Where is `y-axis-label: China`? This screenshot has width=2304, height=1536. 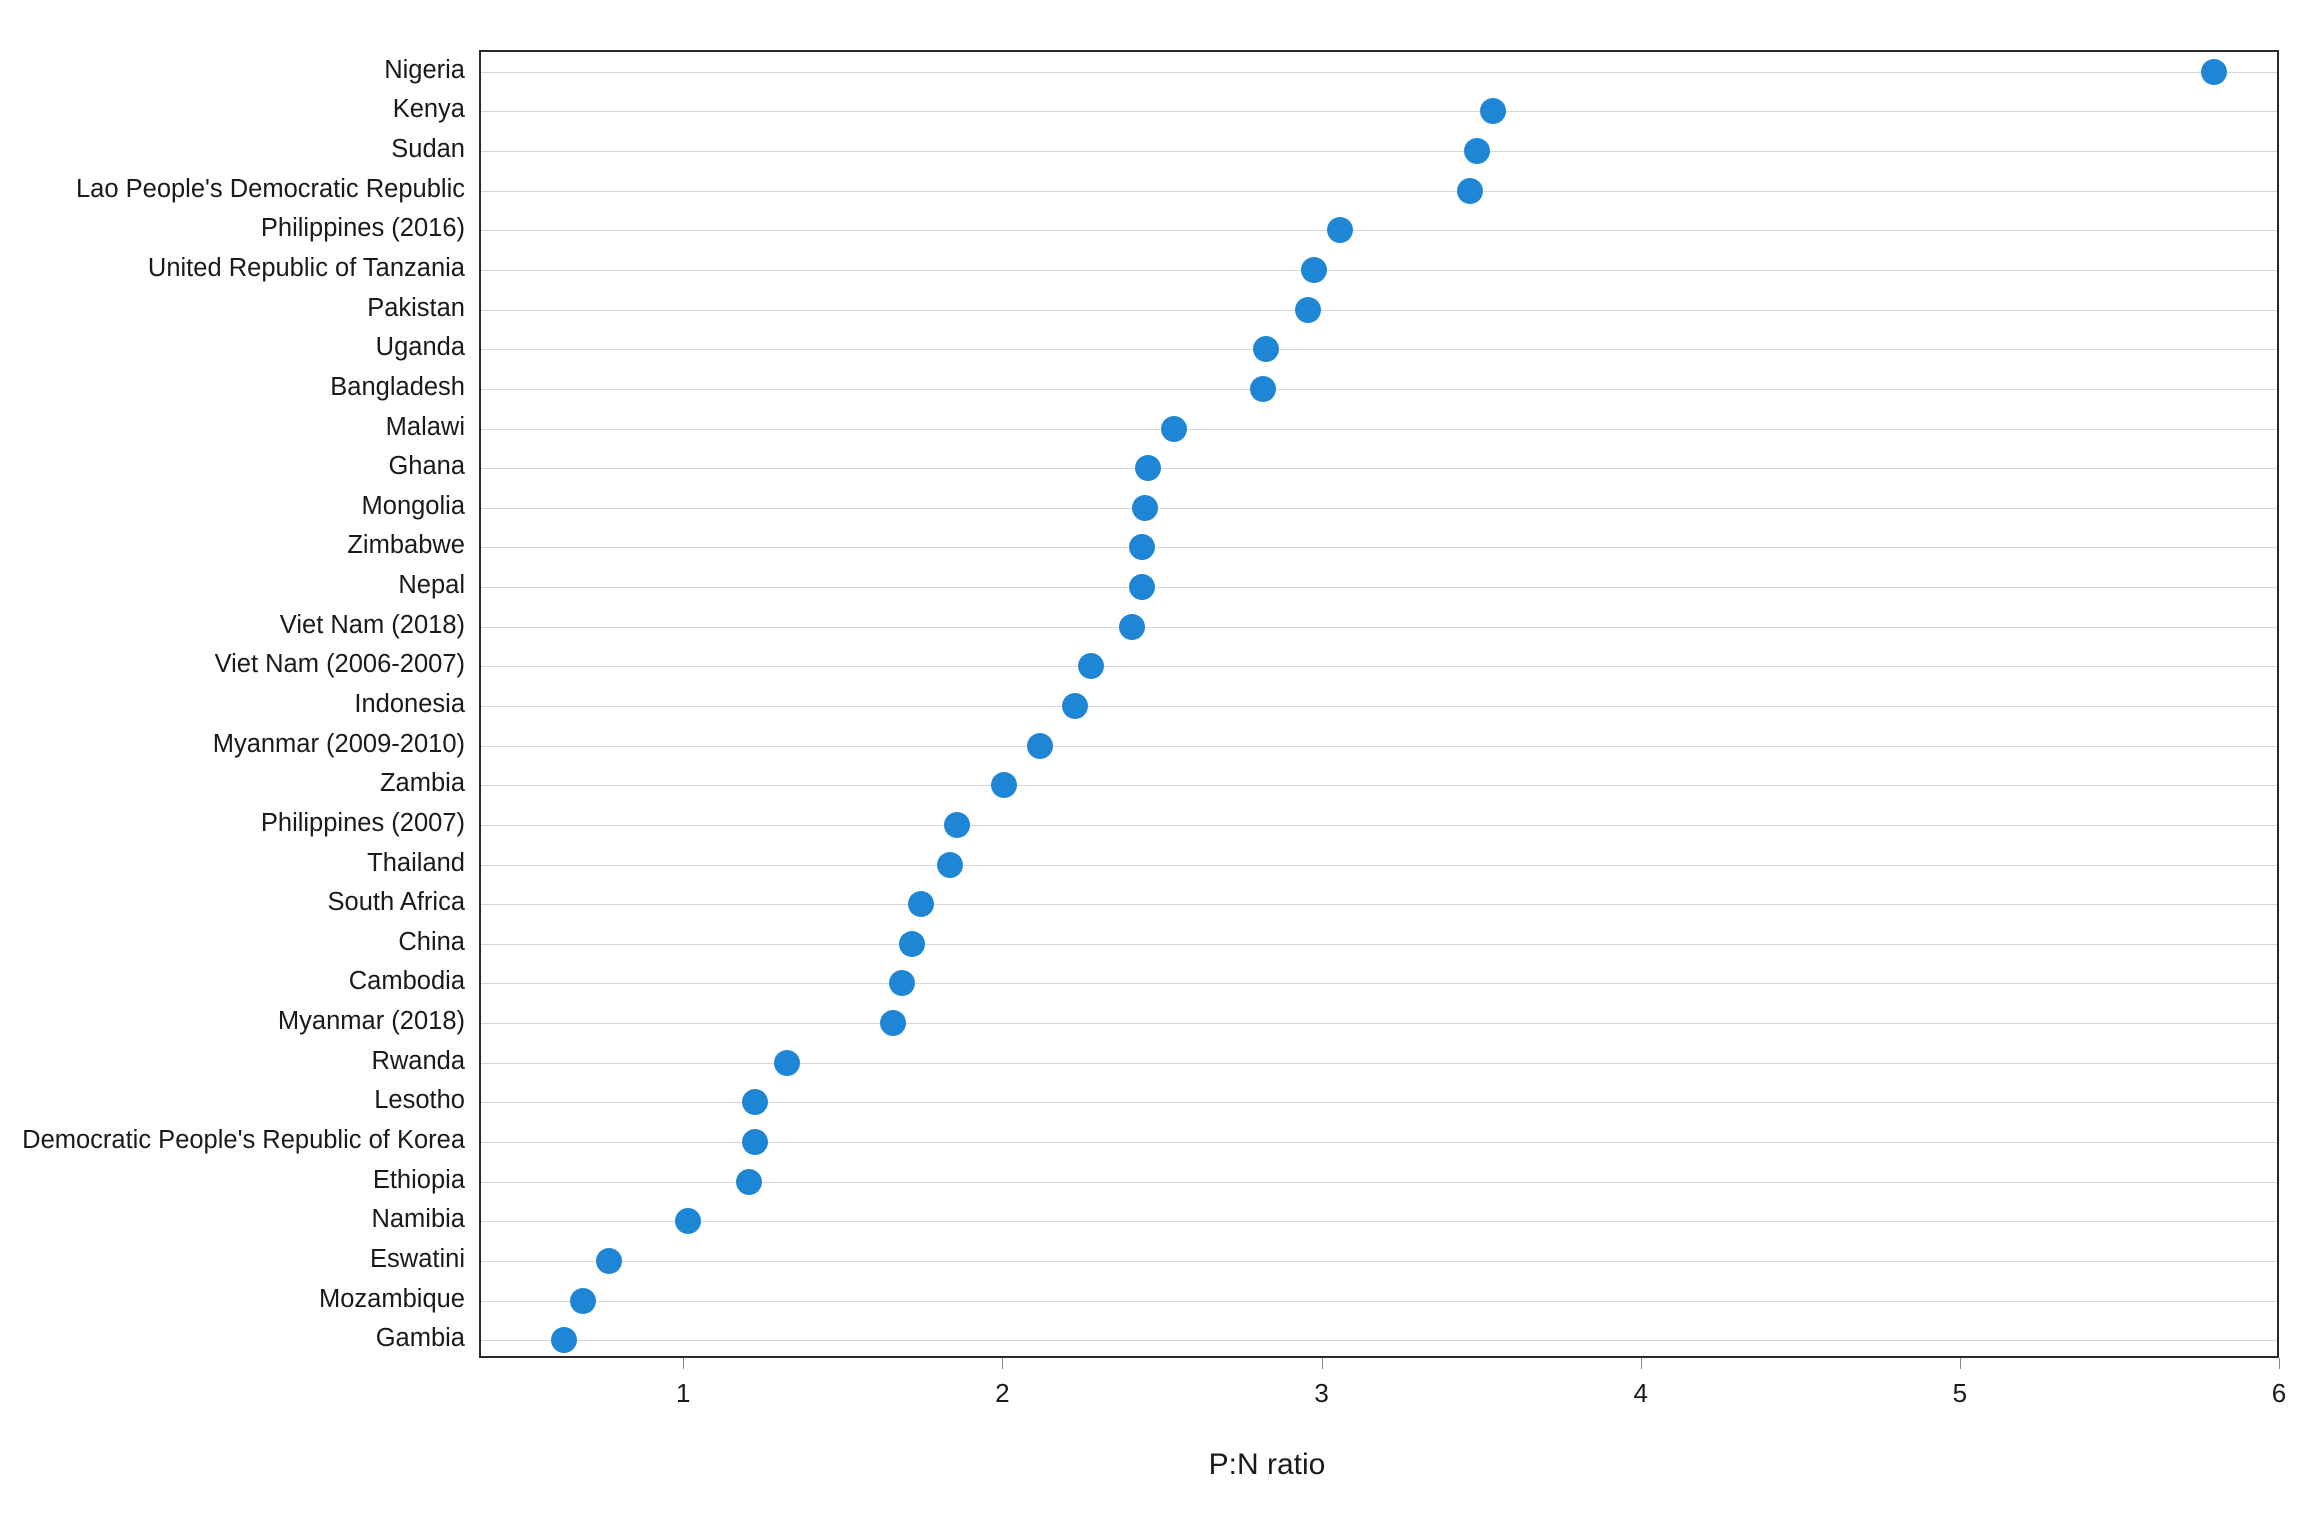
y-axis-label: China is located at coordinates (431, 941).